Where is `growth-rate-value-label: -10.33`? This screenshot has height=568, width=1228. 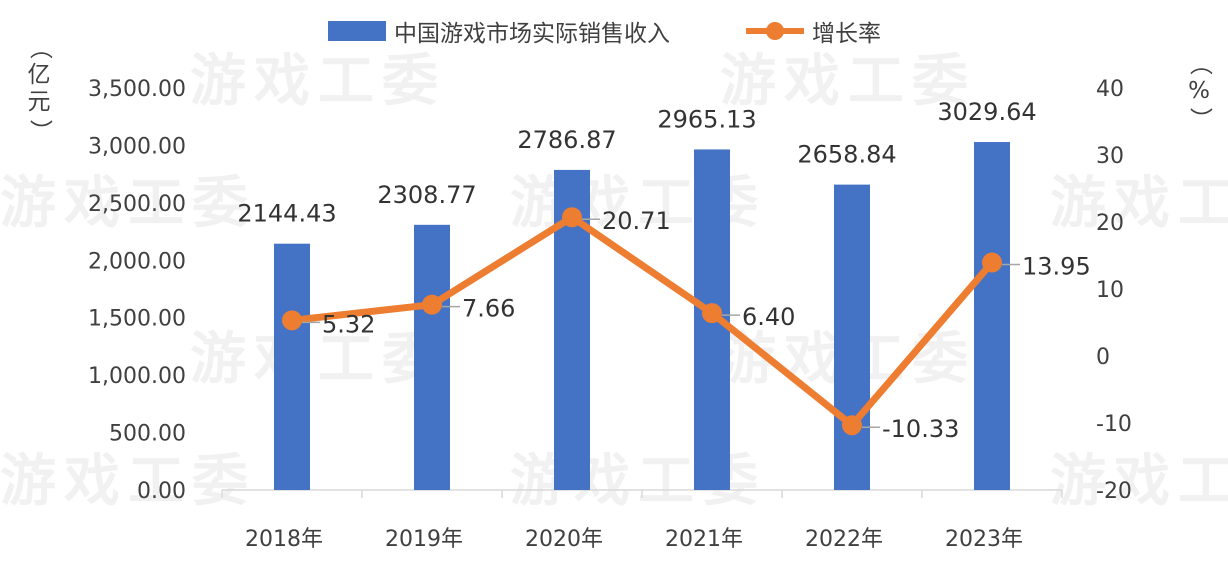 growth-rate-value-label: -10.33 is located at coordinates (920, 429).